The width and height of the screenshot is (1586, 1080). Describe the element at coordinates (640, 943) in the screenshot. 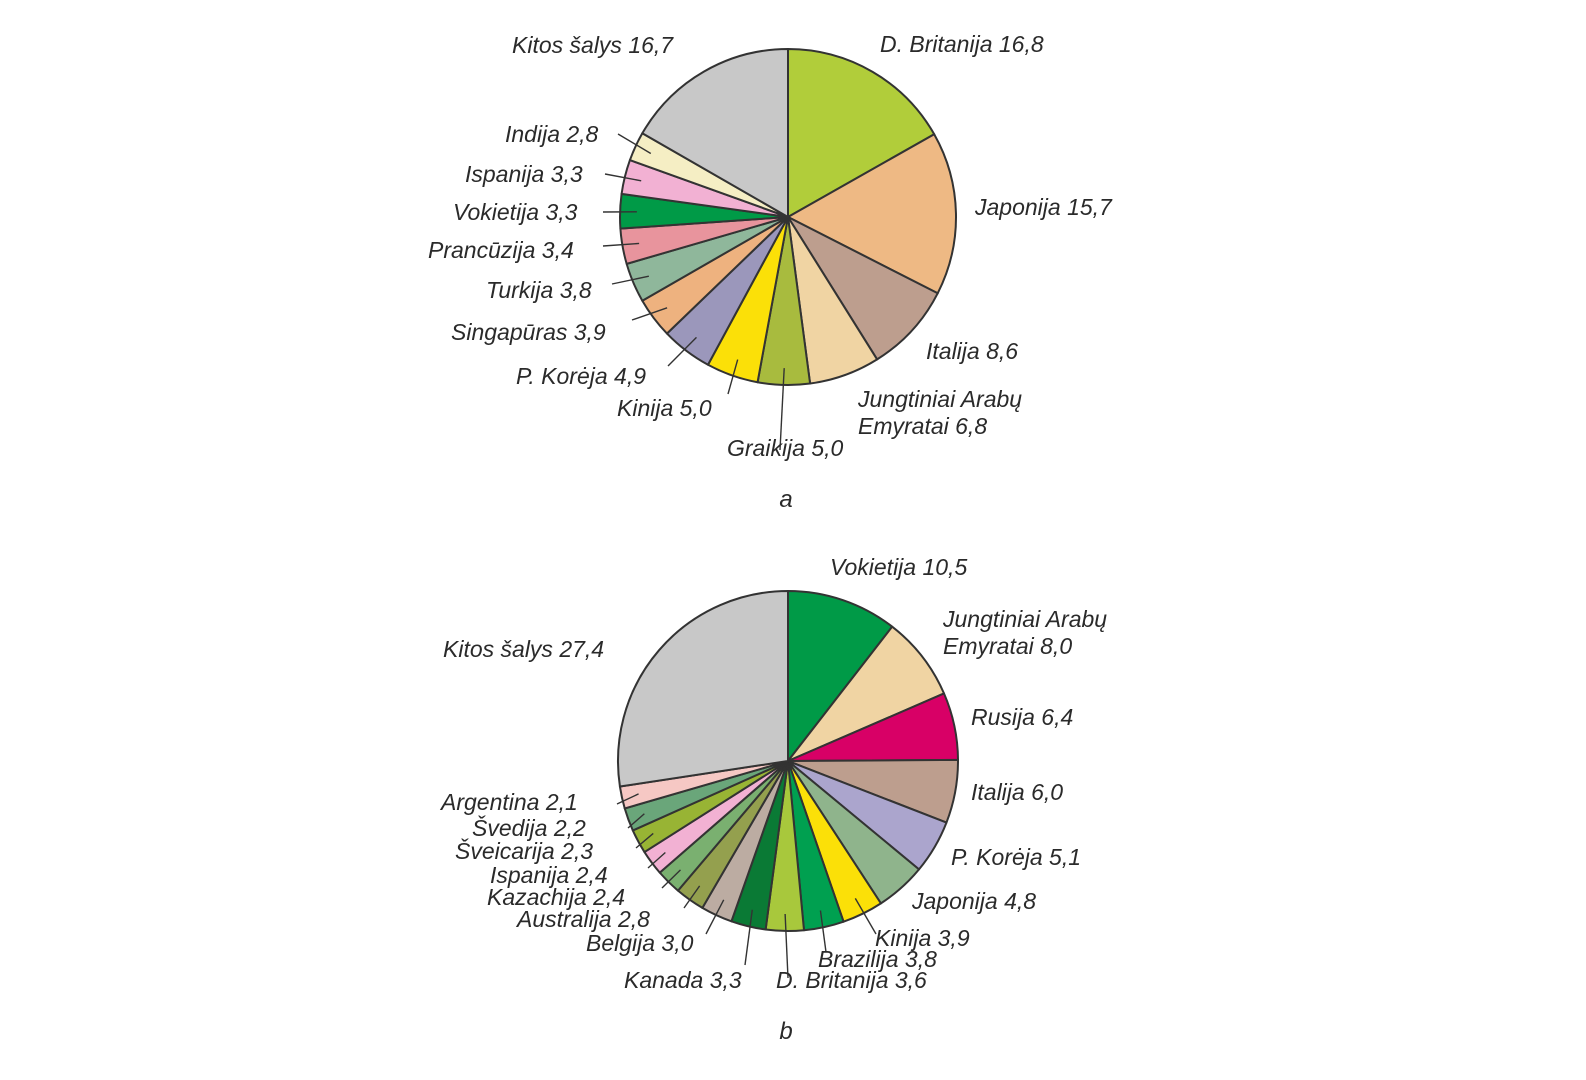

I see `slice-label: Belgija 3,0` at that location.